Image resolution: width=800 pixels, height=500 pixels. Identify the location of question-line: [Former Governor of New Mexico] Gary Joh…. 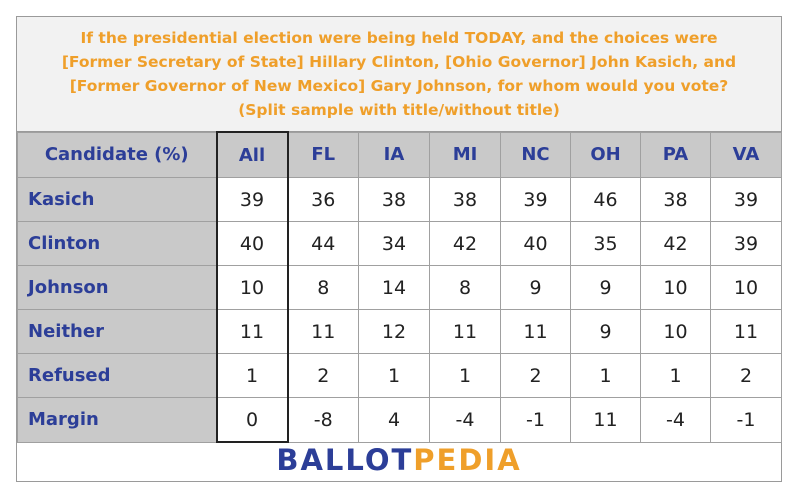
(399, 86).